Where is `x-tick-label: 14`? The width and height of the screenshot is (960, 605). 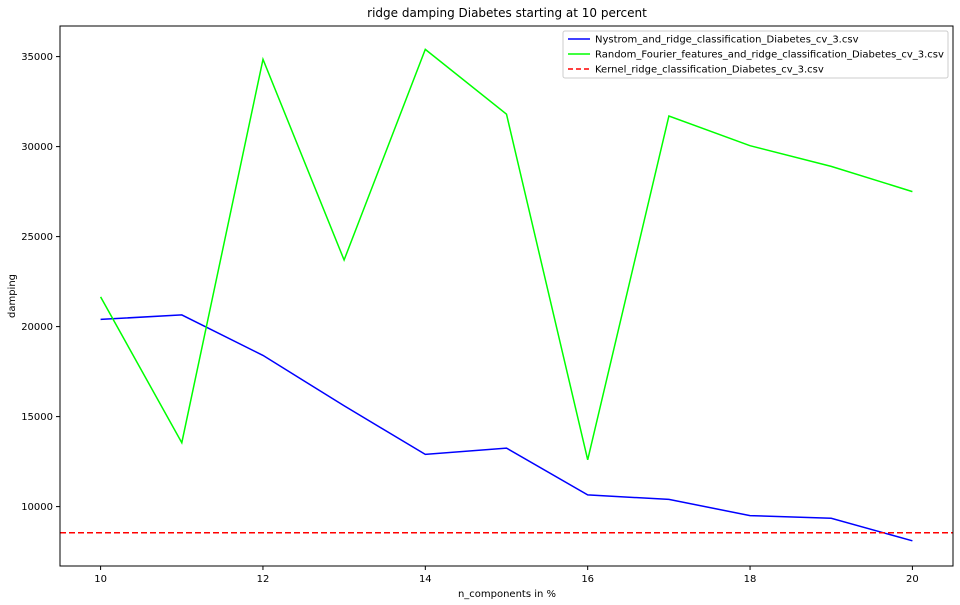 x-tick-label: 14 is located at coordinates (425, 579).